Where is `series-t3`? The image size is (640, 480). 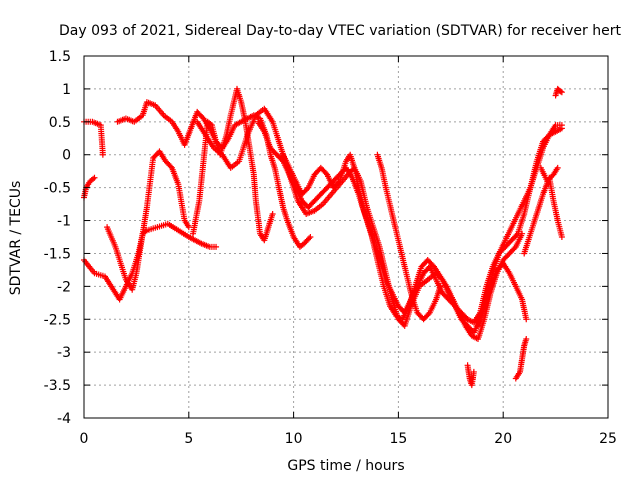
series-t3 is located at coordinates (150, 261).